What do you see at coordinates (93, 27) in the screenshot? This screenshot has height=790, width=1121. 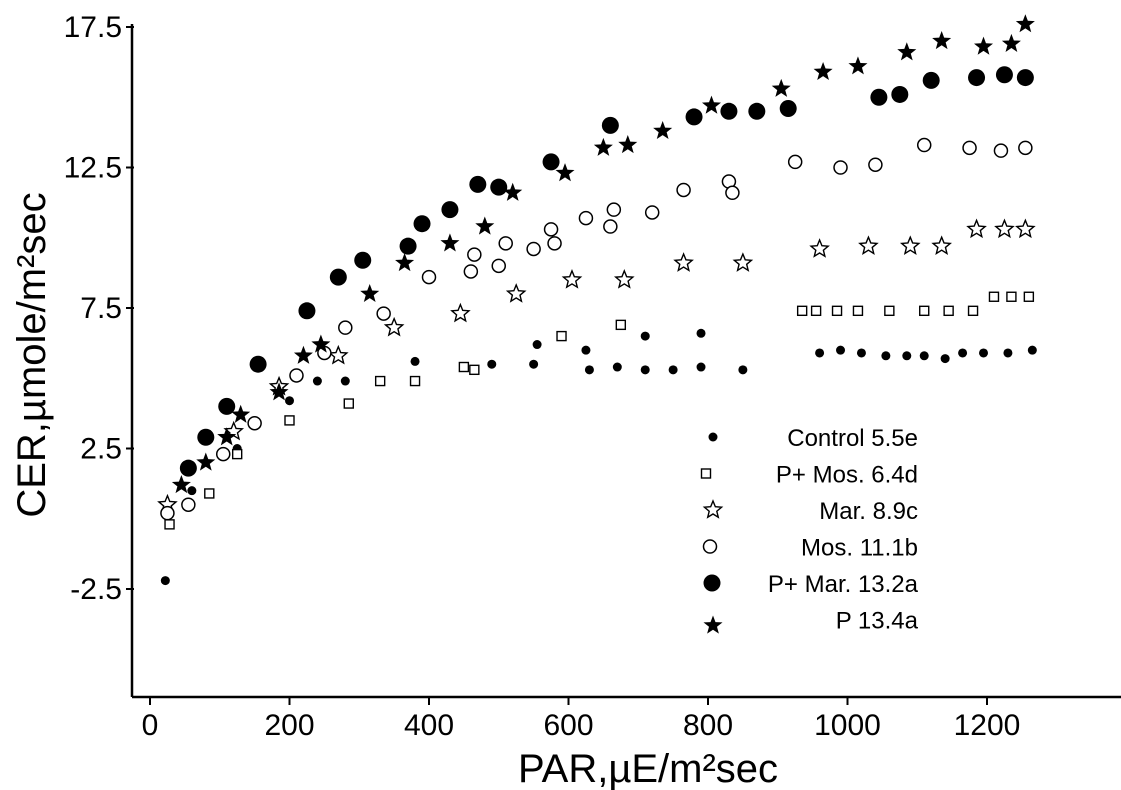 I see `y-tick-label: 17.5` at bounding box center [93, 27].